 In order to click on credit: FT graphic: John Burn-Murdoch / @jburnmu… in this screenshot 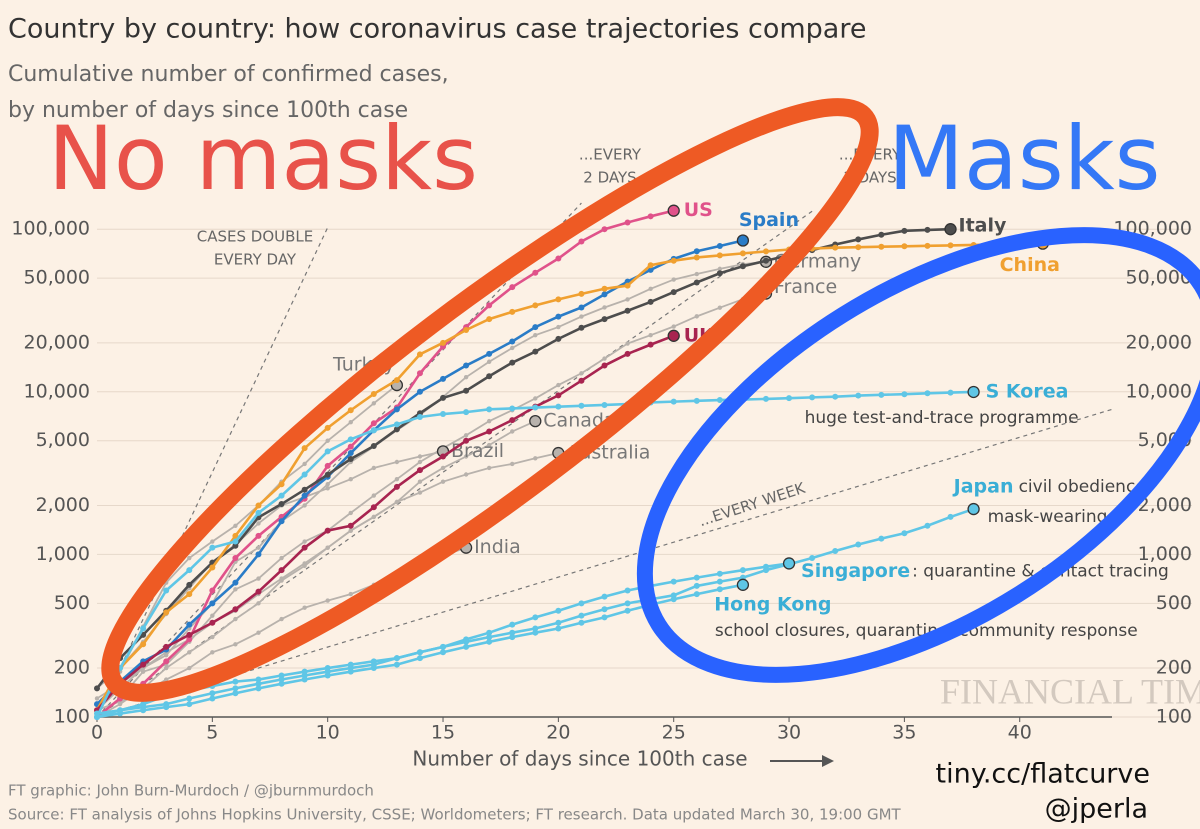, I will do `click(191, 791)`.